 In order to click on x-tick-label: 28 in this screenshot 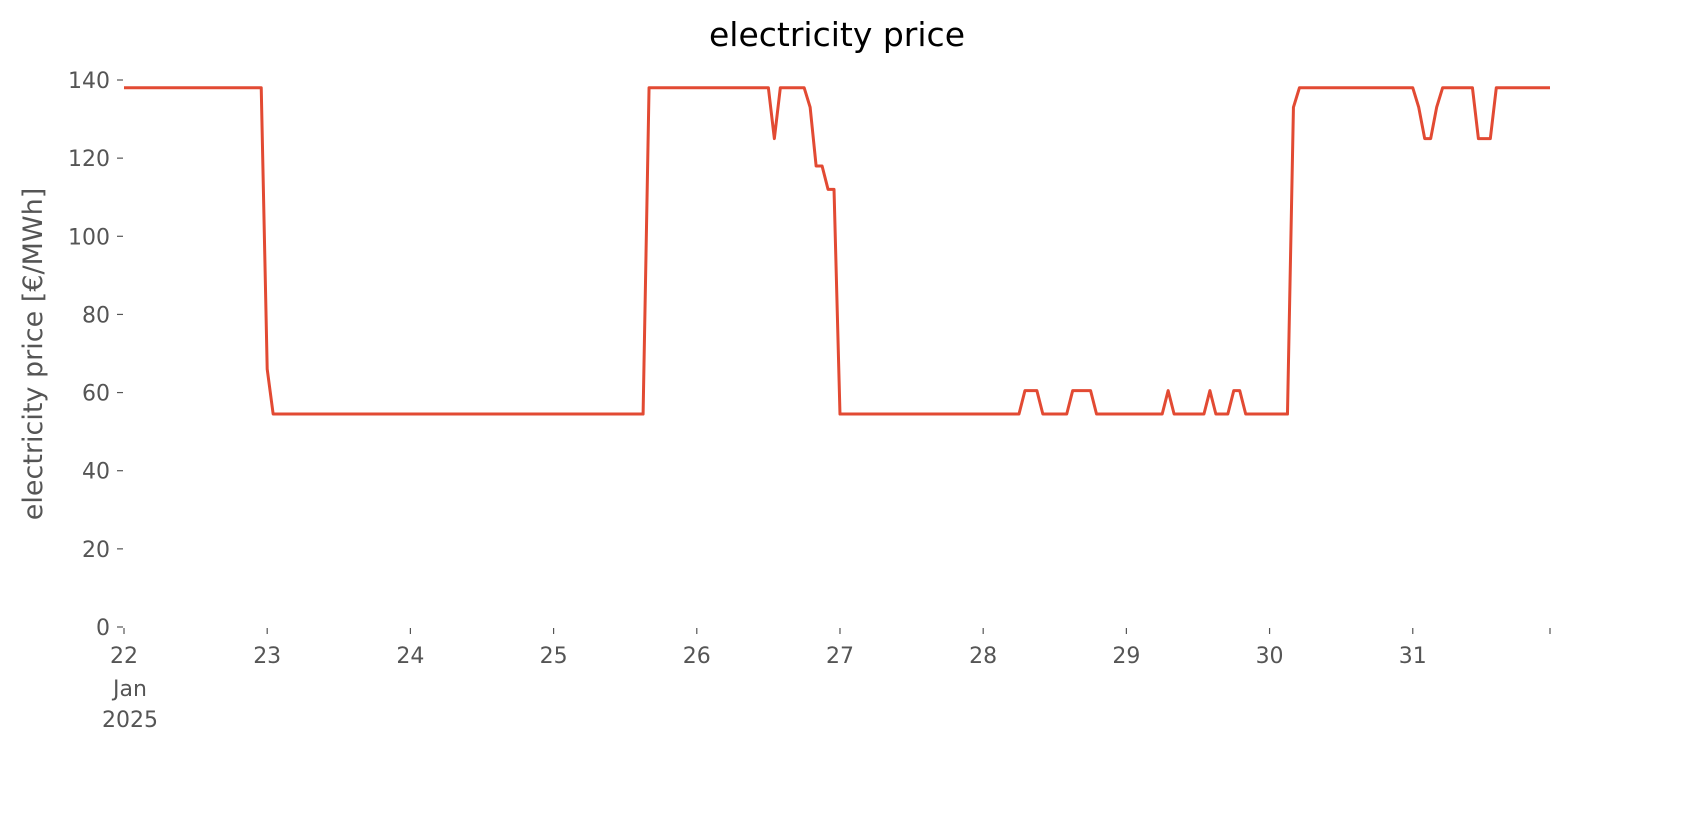, I will do `click(983, 656)`.